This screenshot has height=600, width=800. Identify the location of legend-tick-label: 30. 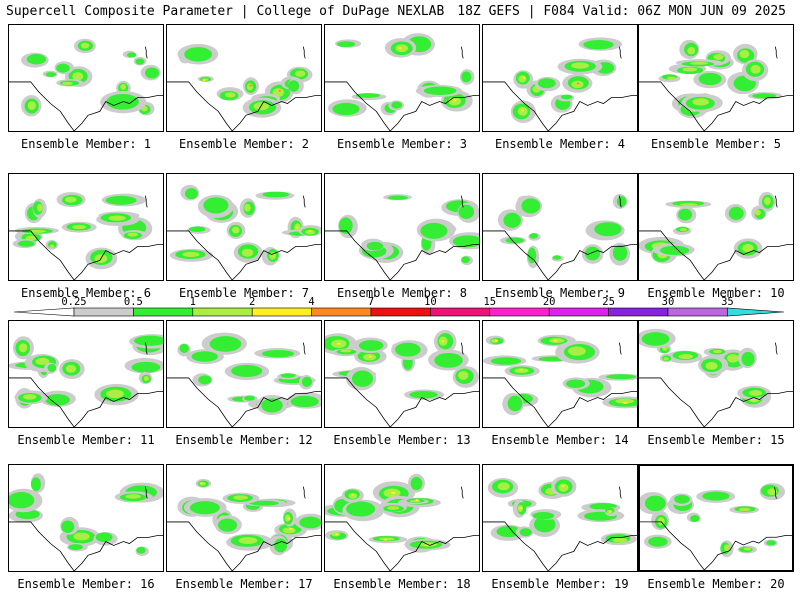
(668, 302).